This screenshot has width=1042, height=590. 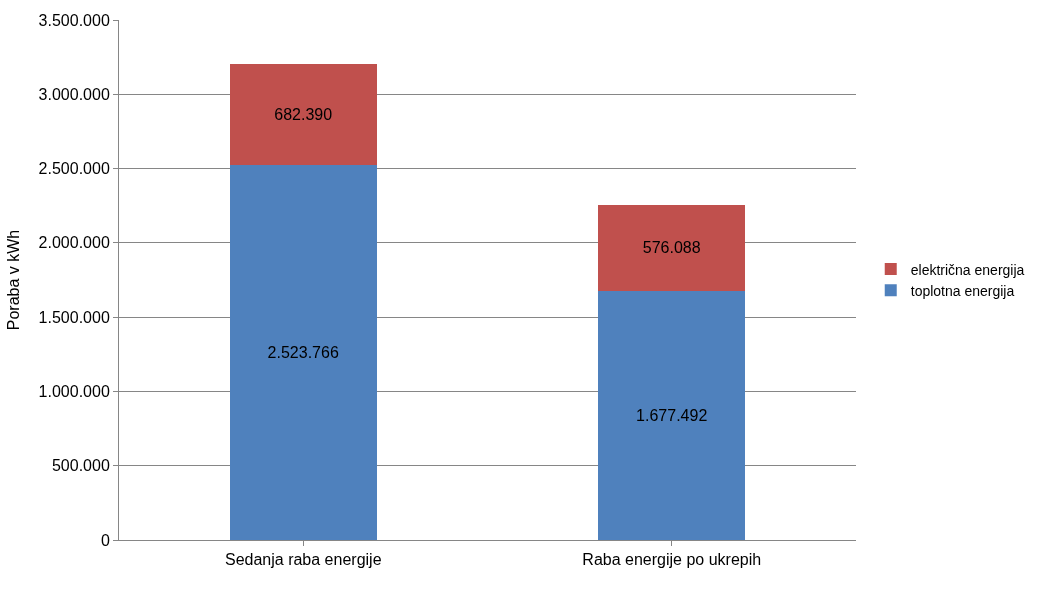 What do you see at coordinates (74, 169) in the screenshot?
I see `y-tick-label: 2.500.000` at bounding box center [74, 169].